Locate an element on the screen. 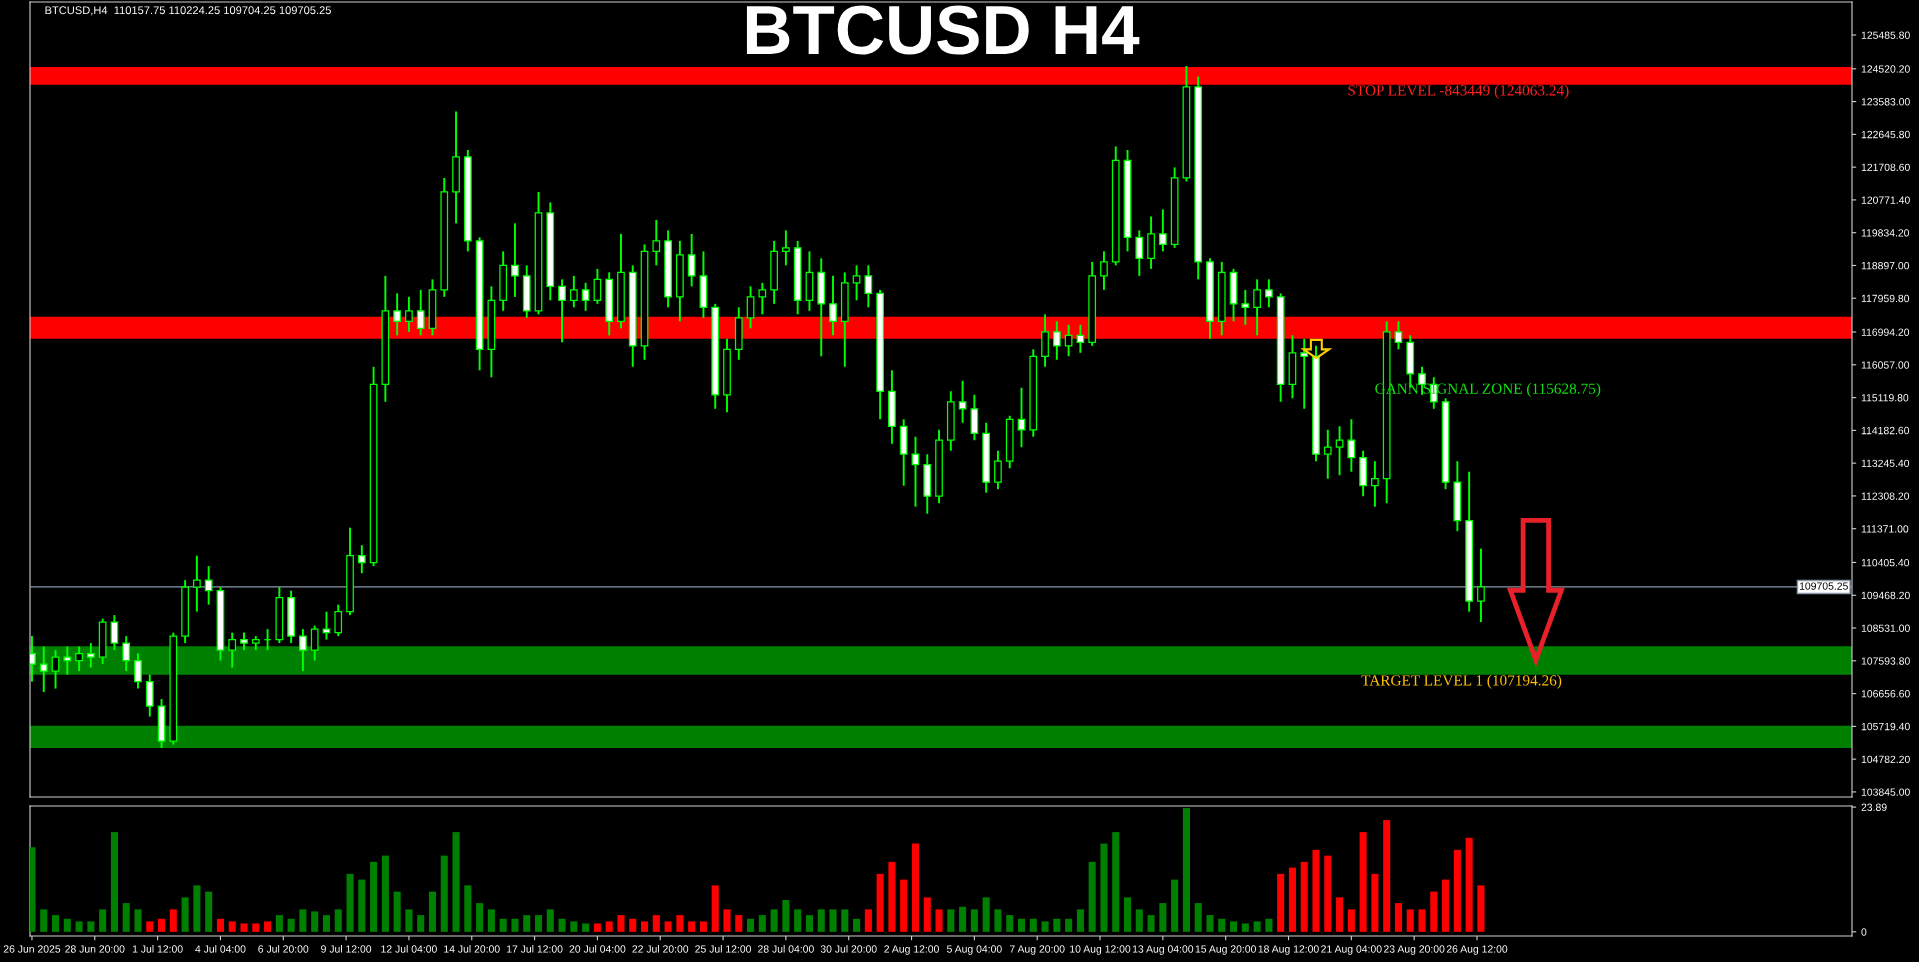  x-tick-label: 6 Jul 20:00 is located at coordinates (283, 949).